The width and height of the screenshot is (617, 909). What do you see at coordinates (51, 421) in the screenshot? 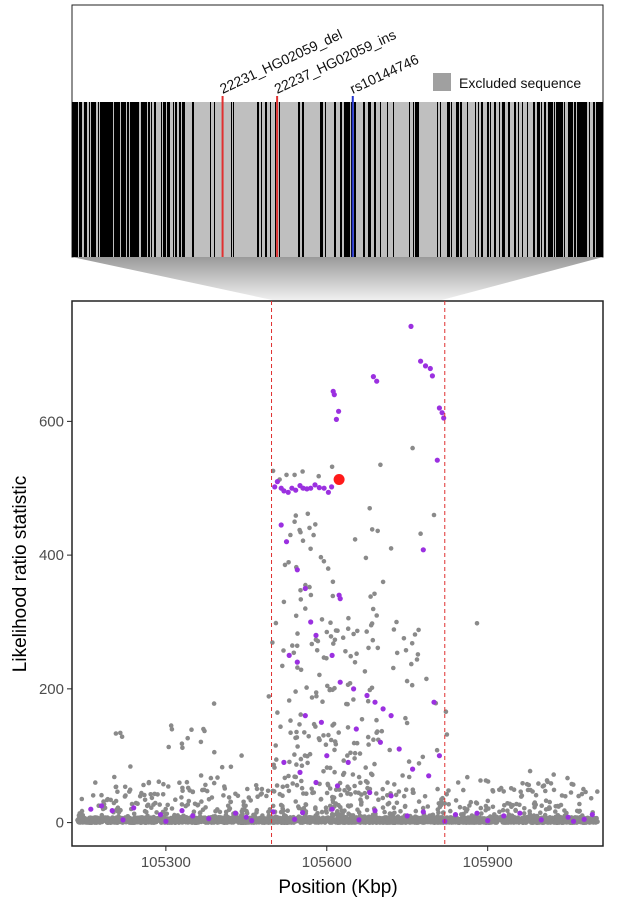
I see `y-tick-label: 600` at bounding box center [51, 421].